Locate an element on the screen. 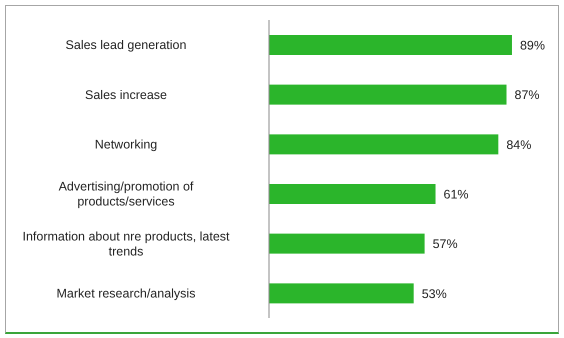 This screenshot has height=338, width=564. y-tick-label: Sales increase is located at coordinates (126, 95).